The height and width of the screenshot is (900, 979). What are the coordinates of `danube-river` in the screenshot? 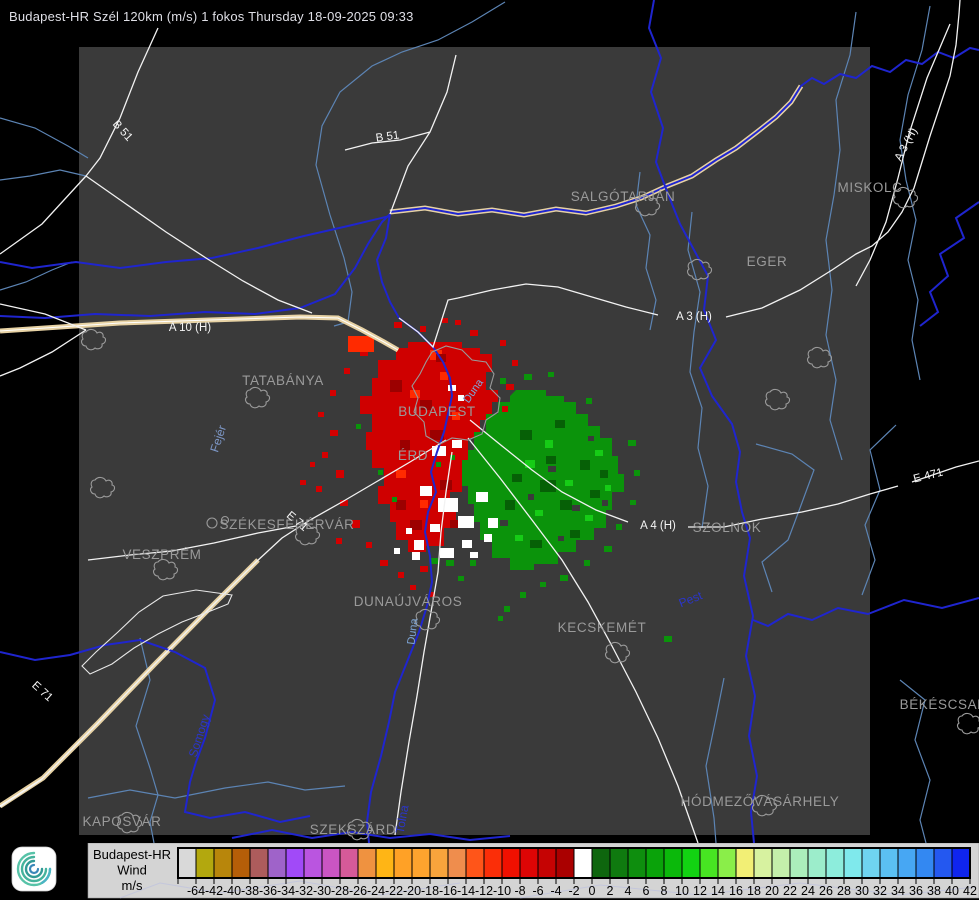 It's located at (409, 528).